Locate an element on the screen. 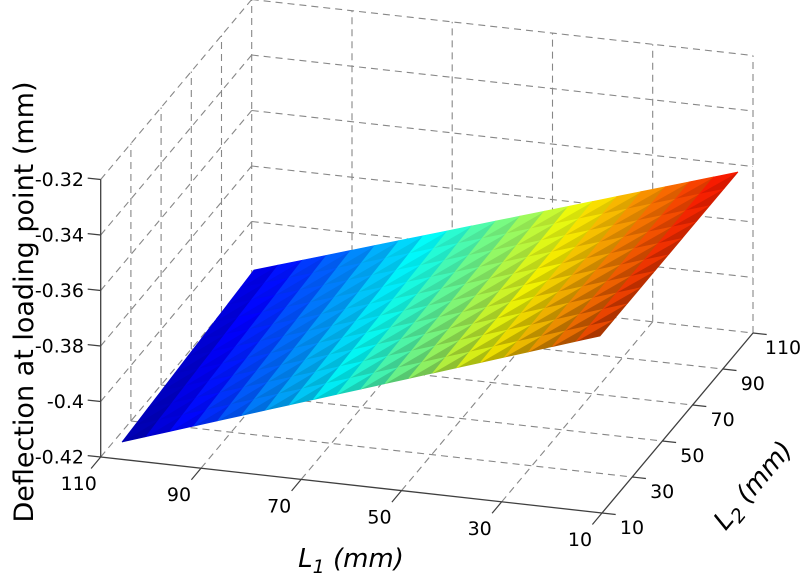 This screenshot has height=582, width=800. y-tick-label: 110 is located at coordinates (782, 348).